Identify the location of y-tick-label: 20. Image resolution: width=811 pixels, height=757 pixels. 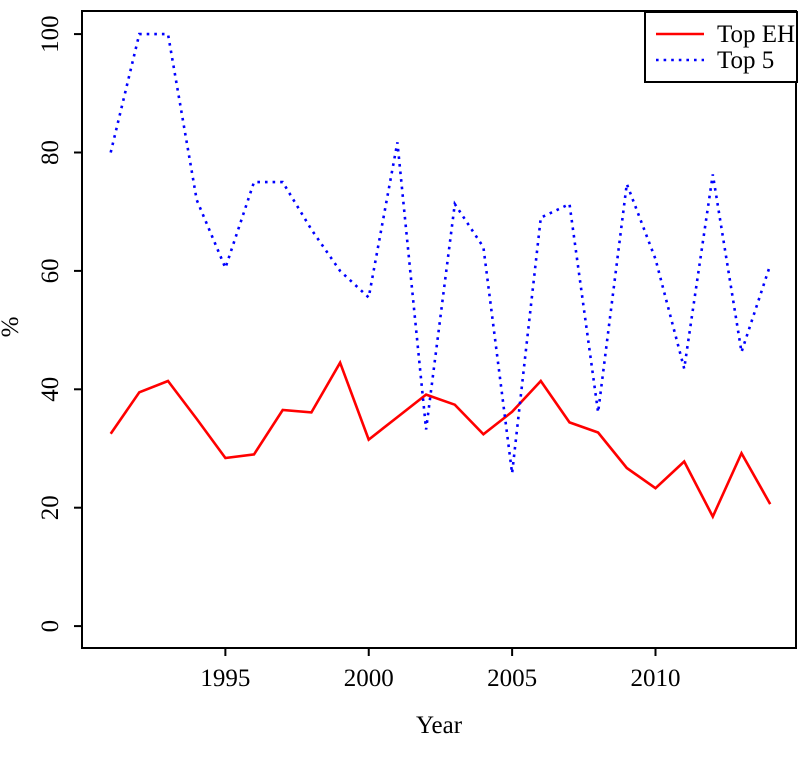
(50, 507).